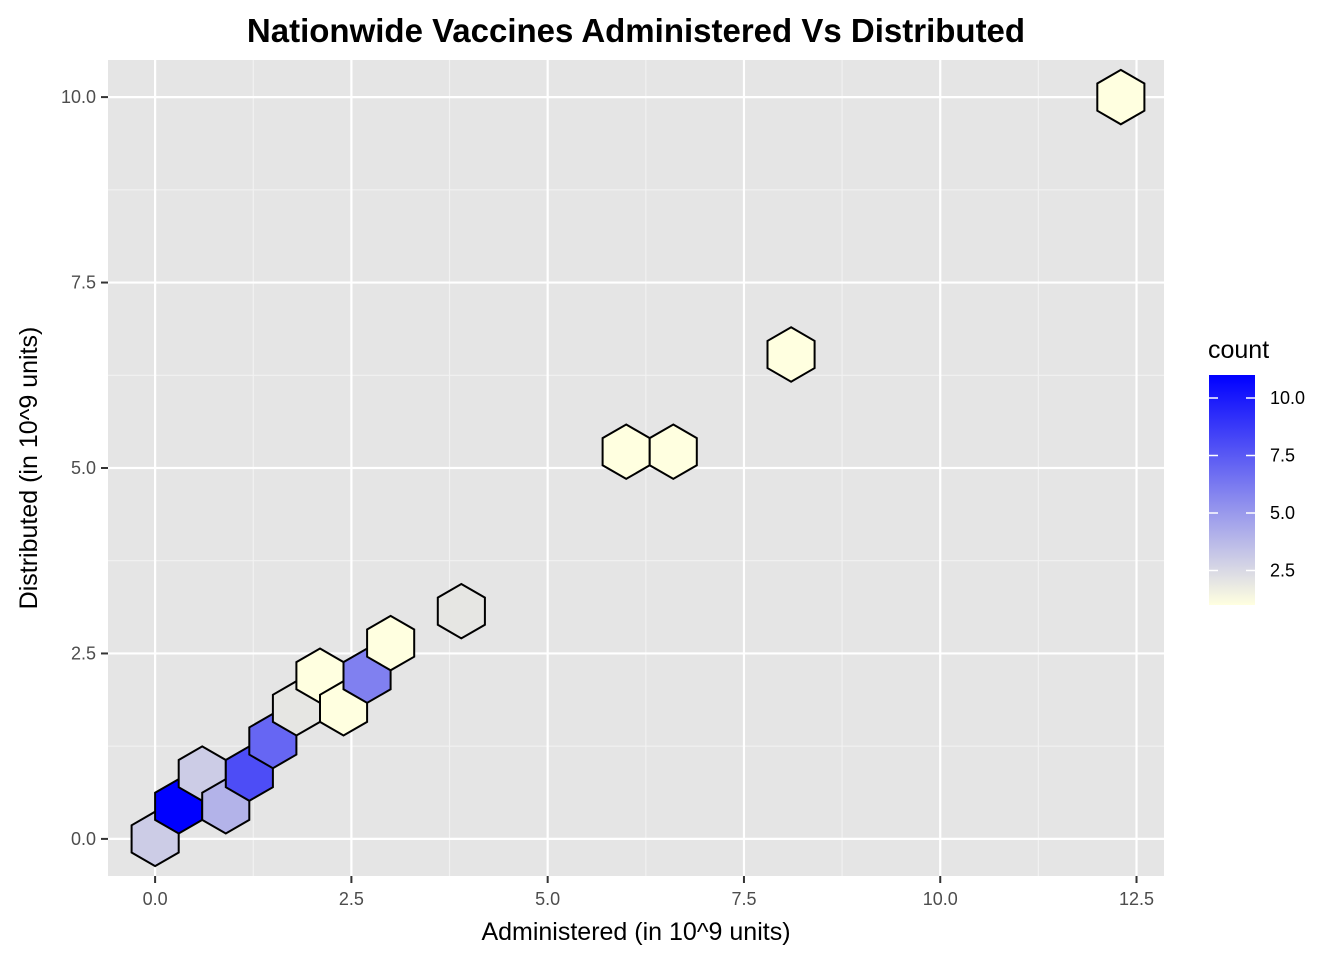  Describe the element at coordinates (83, 839) in the screenshot. I see `y-tick-label: 0.0` at that location.